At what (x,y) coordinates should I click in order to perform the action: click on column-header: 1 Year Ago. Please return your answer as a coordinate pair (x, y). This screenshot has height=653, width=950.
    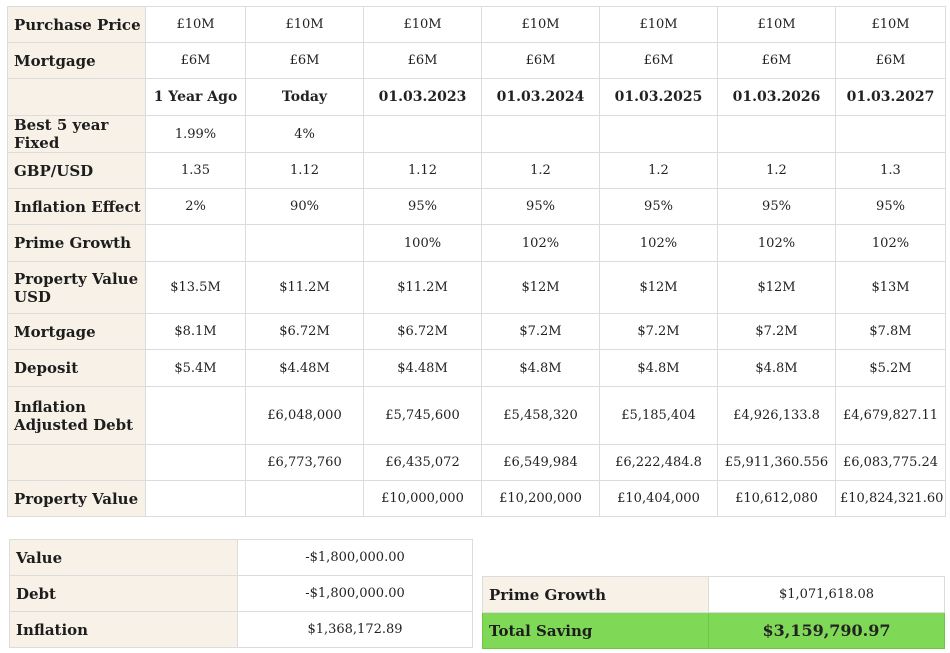
    Looking at the image, I should click on (195, 97).